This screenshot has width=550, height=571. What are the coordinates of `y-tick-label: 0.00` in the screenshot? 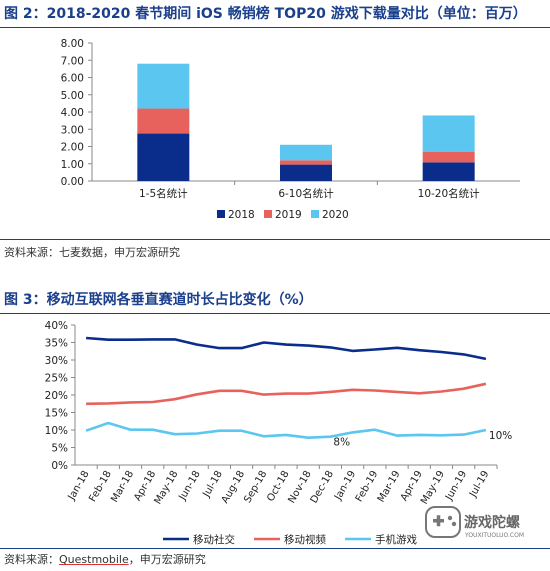 It's located at (72, 182).